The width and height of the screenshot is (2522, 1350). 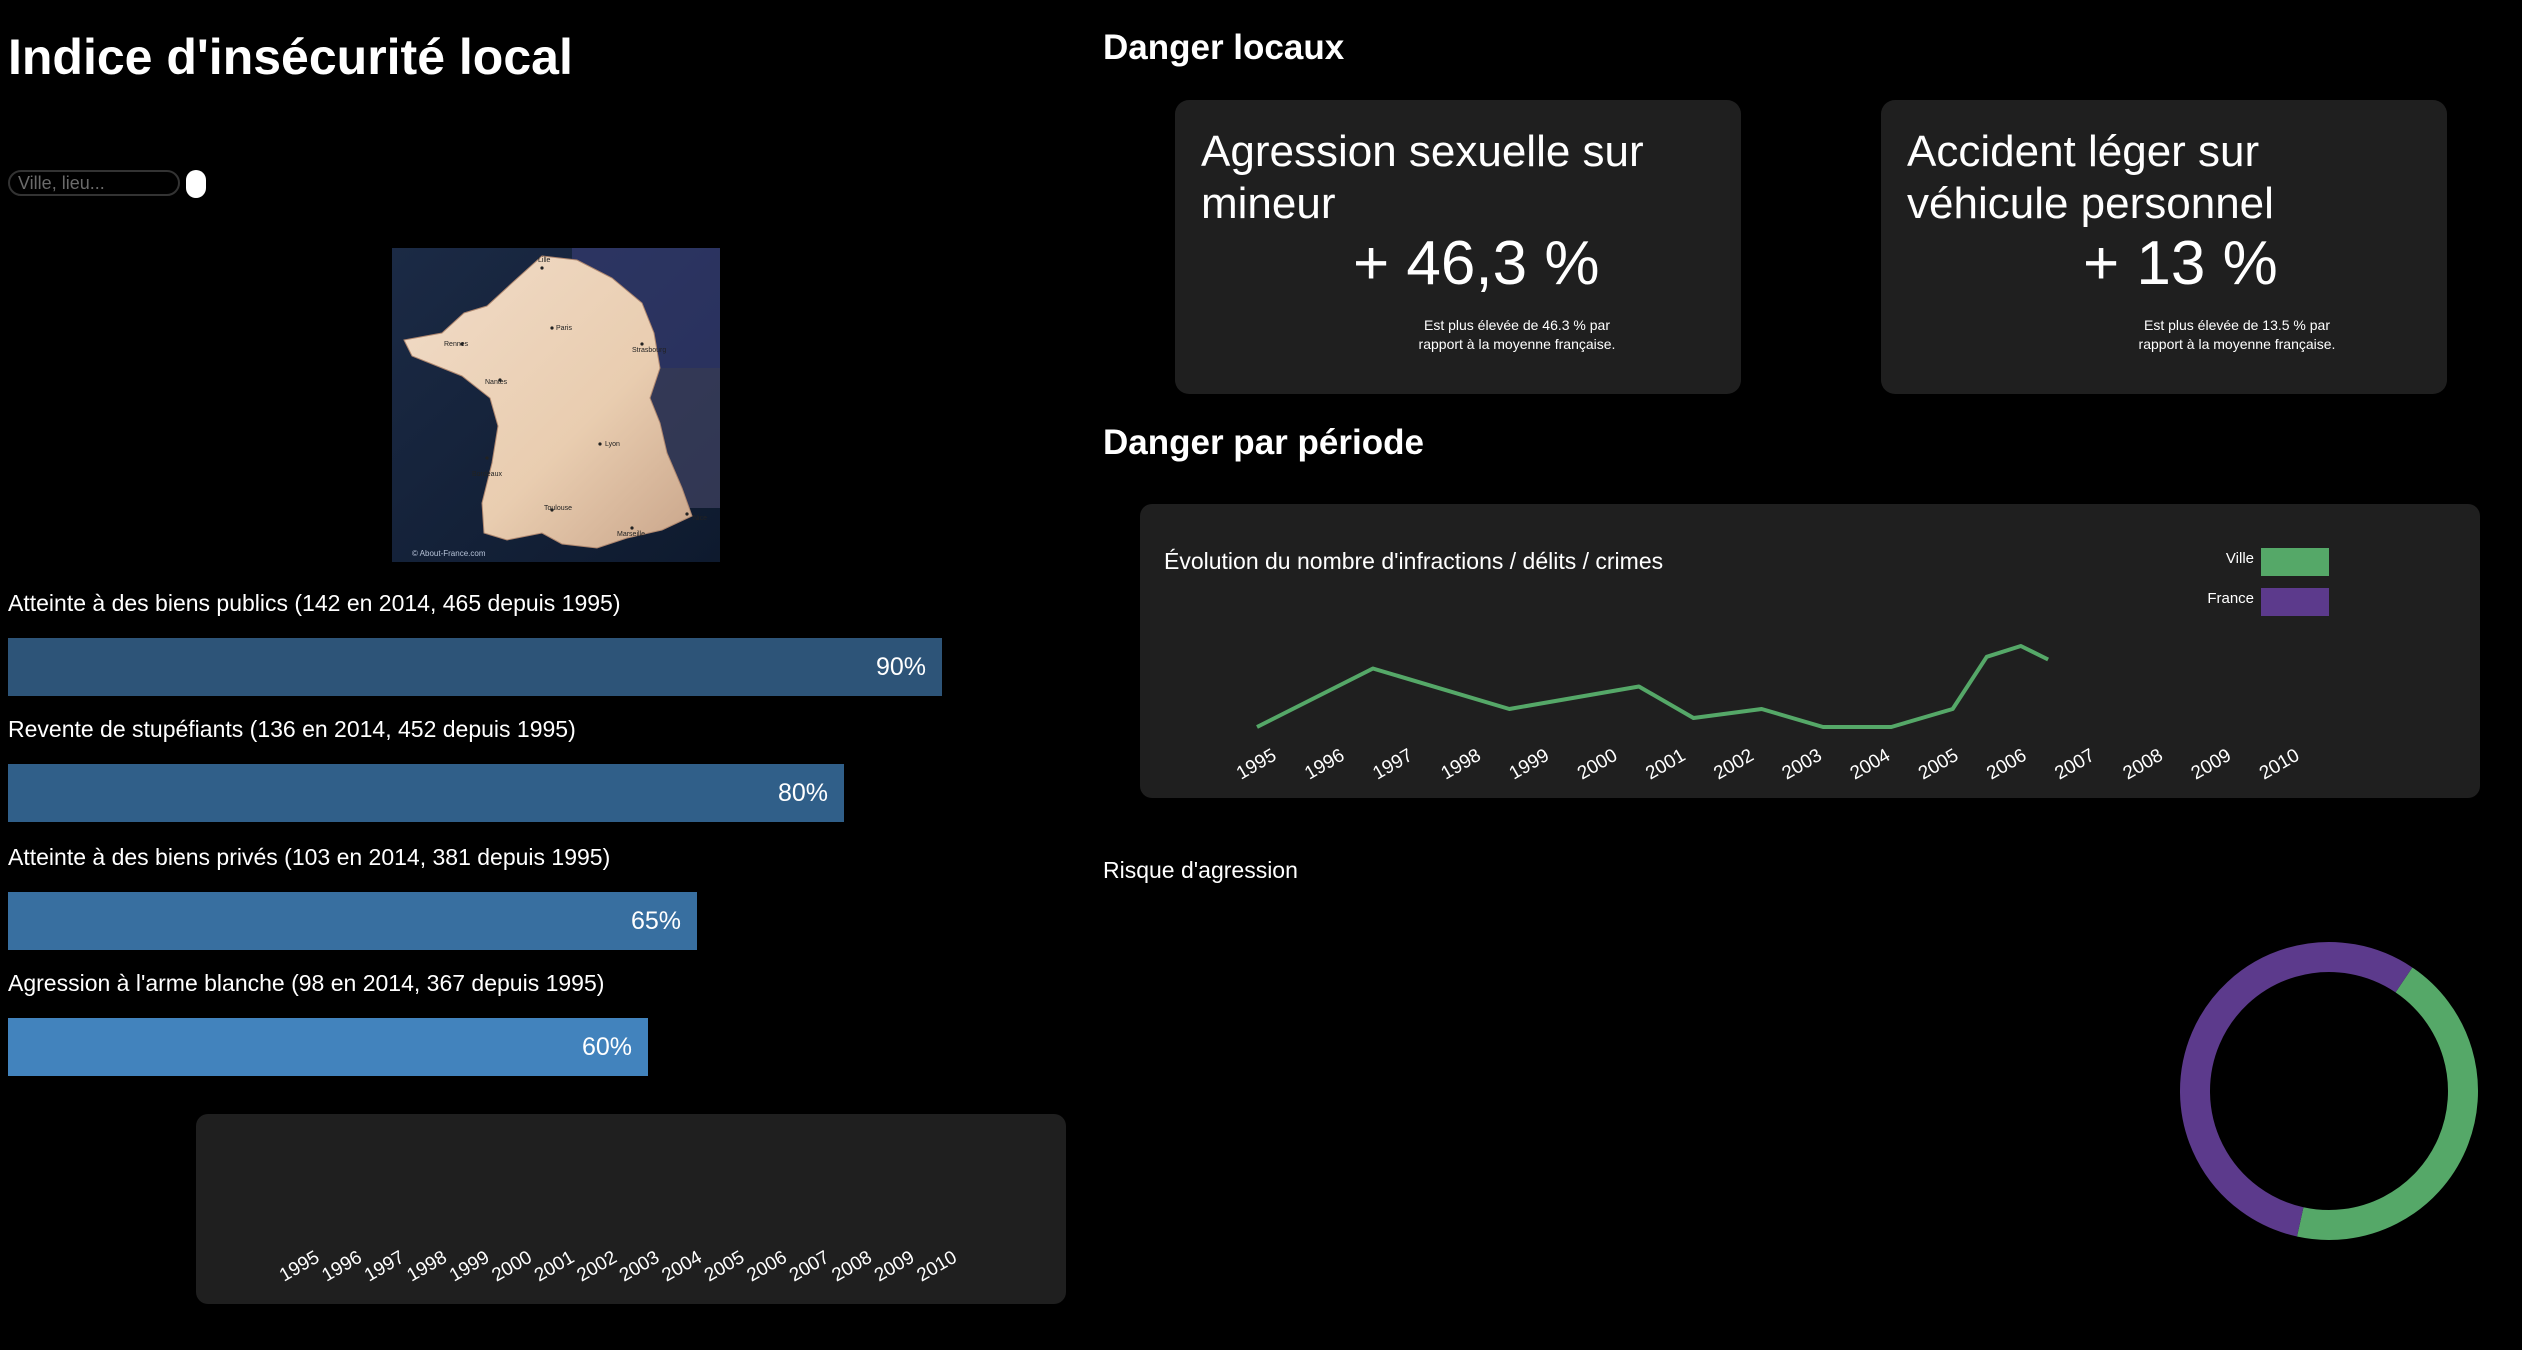 I want to click on risk-donut-chart, so click(x=2329, y=1091).